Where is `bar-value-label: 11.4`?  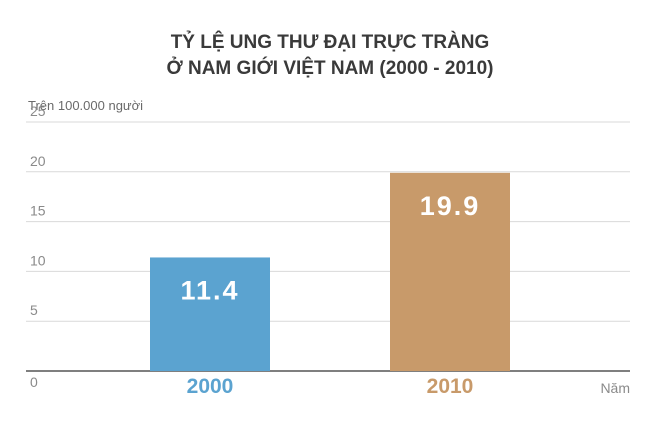
bar-value-label: 11.4 is located at coordinates (209, 290).